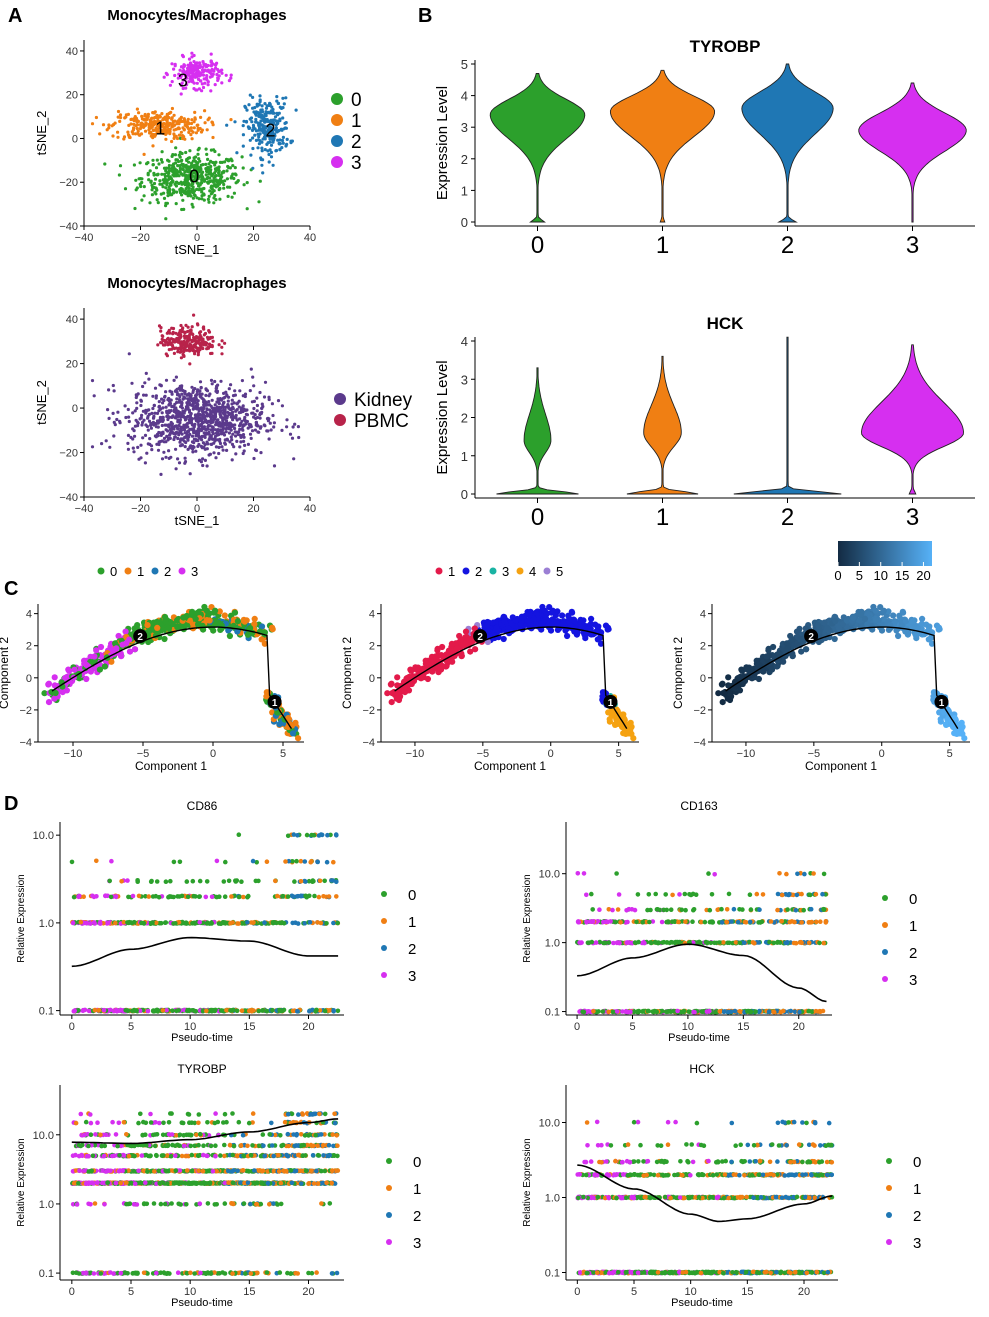 The width and height of the screenshot is (989, 1317). Describe the element at coordinates (310, 238) in the screenshot. I see `x-tick-label: 40` at that location.